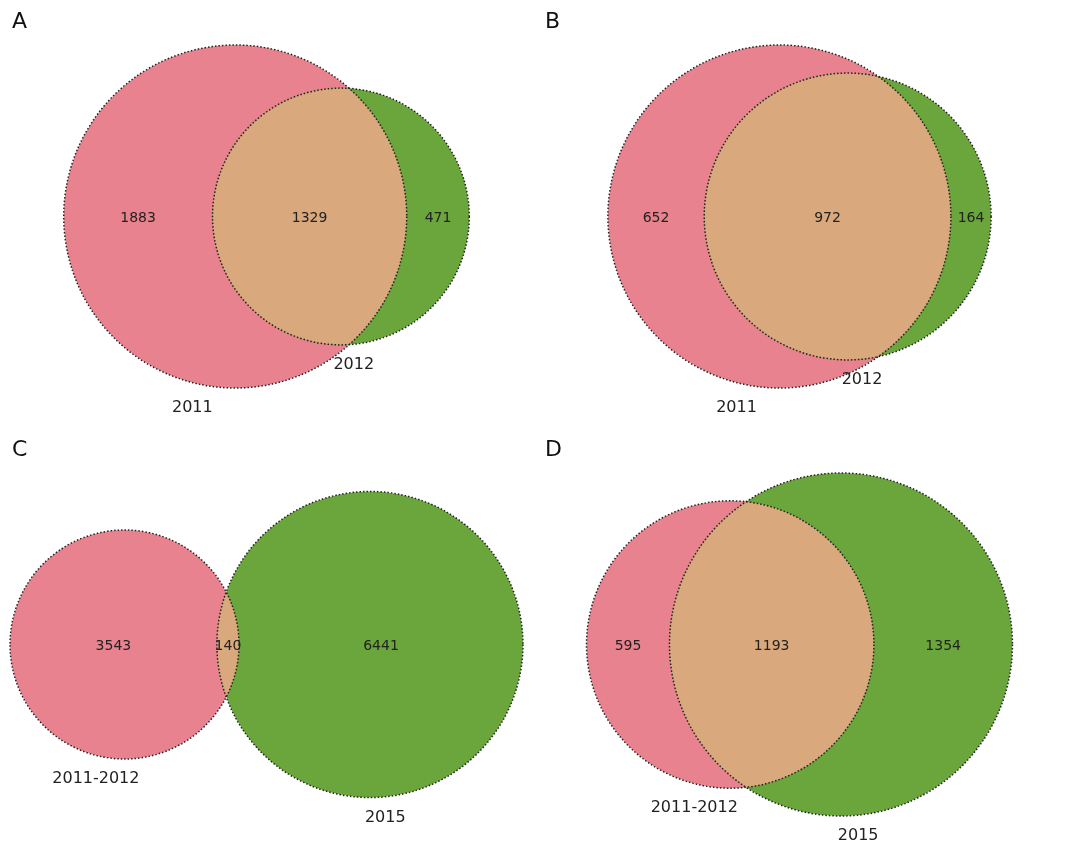 The height and width of the screenshot is (857, 1066). What do you see at coordinates (628, 644) in the screenshot?
I see `data-label: 595` at bounding box center [628, 644].